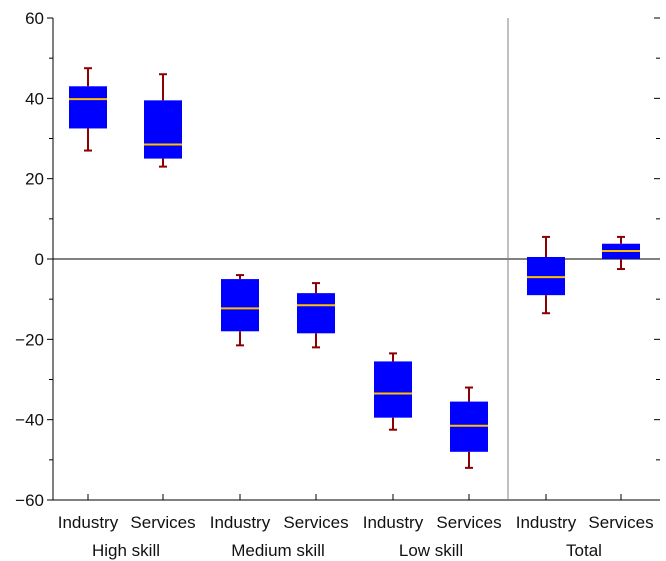  What do you see at coordinates (393, 389) in the screenshot?
I see `box-low-skill-industry` at bounding box center [393, 389].